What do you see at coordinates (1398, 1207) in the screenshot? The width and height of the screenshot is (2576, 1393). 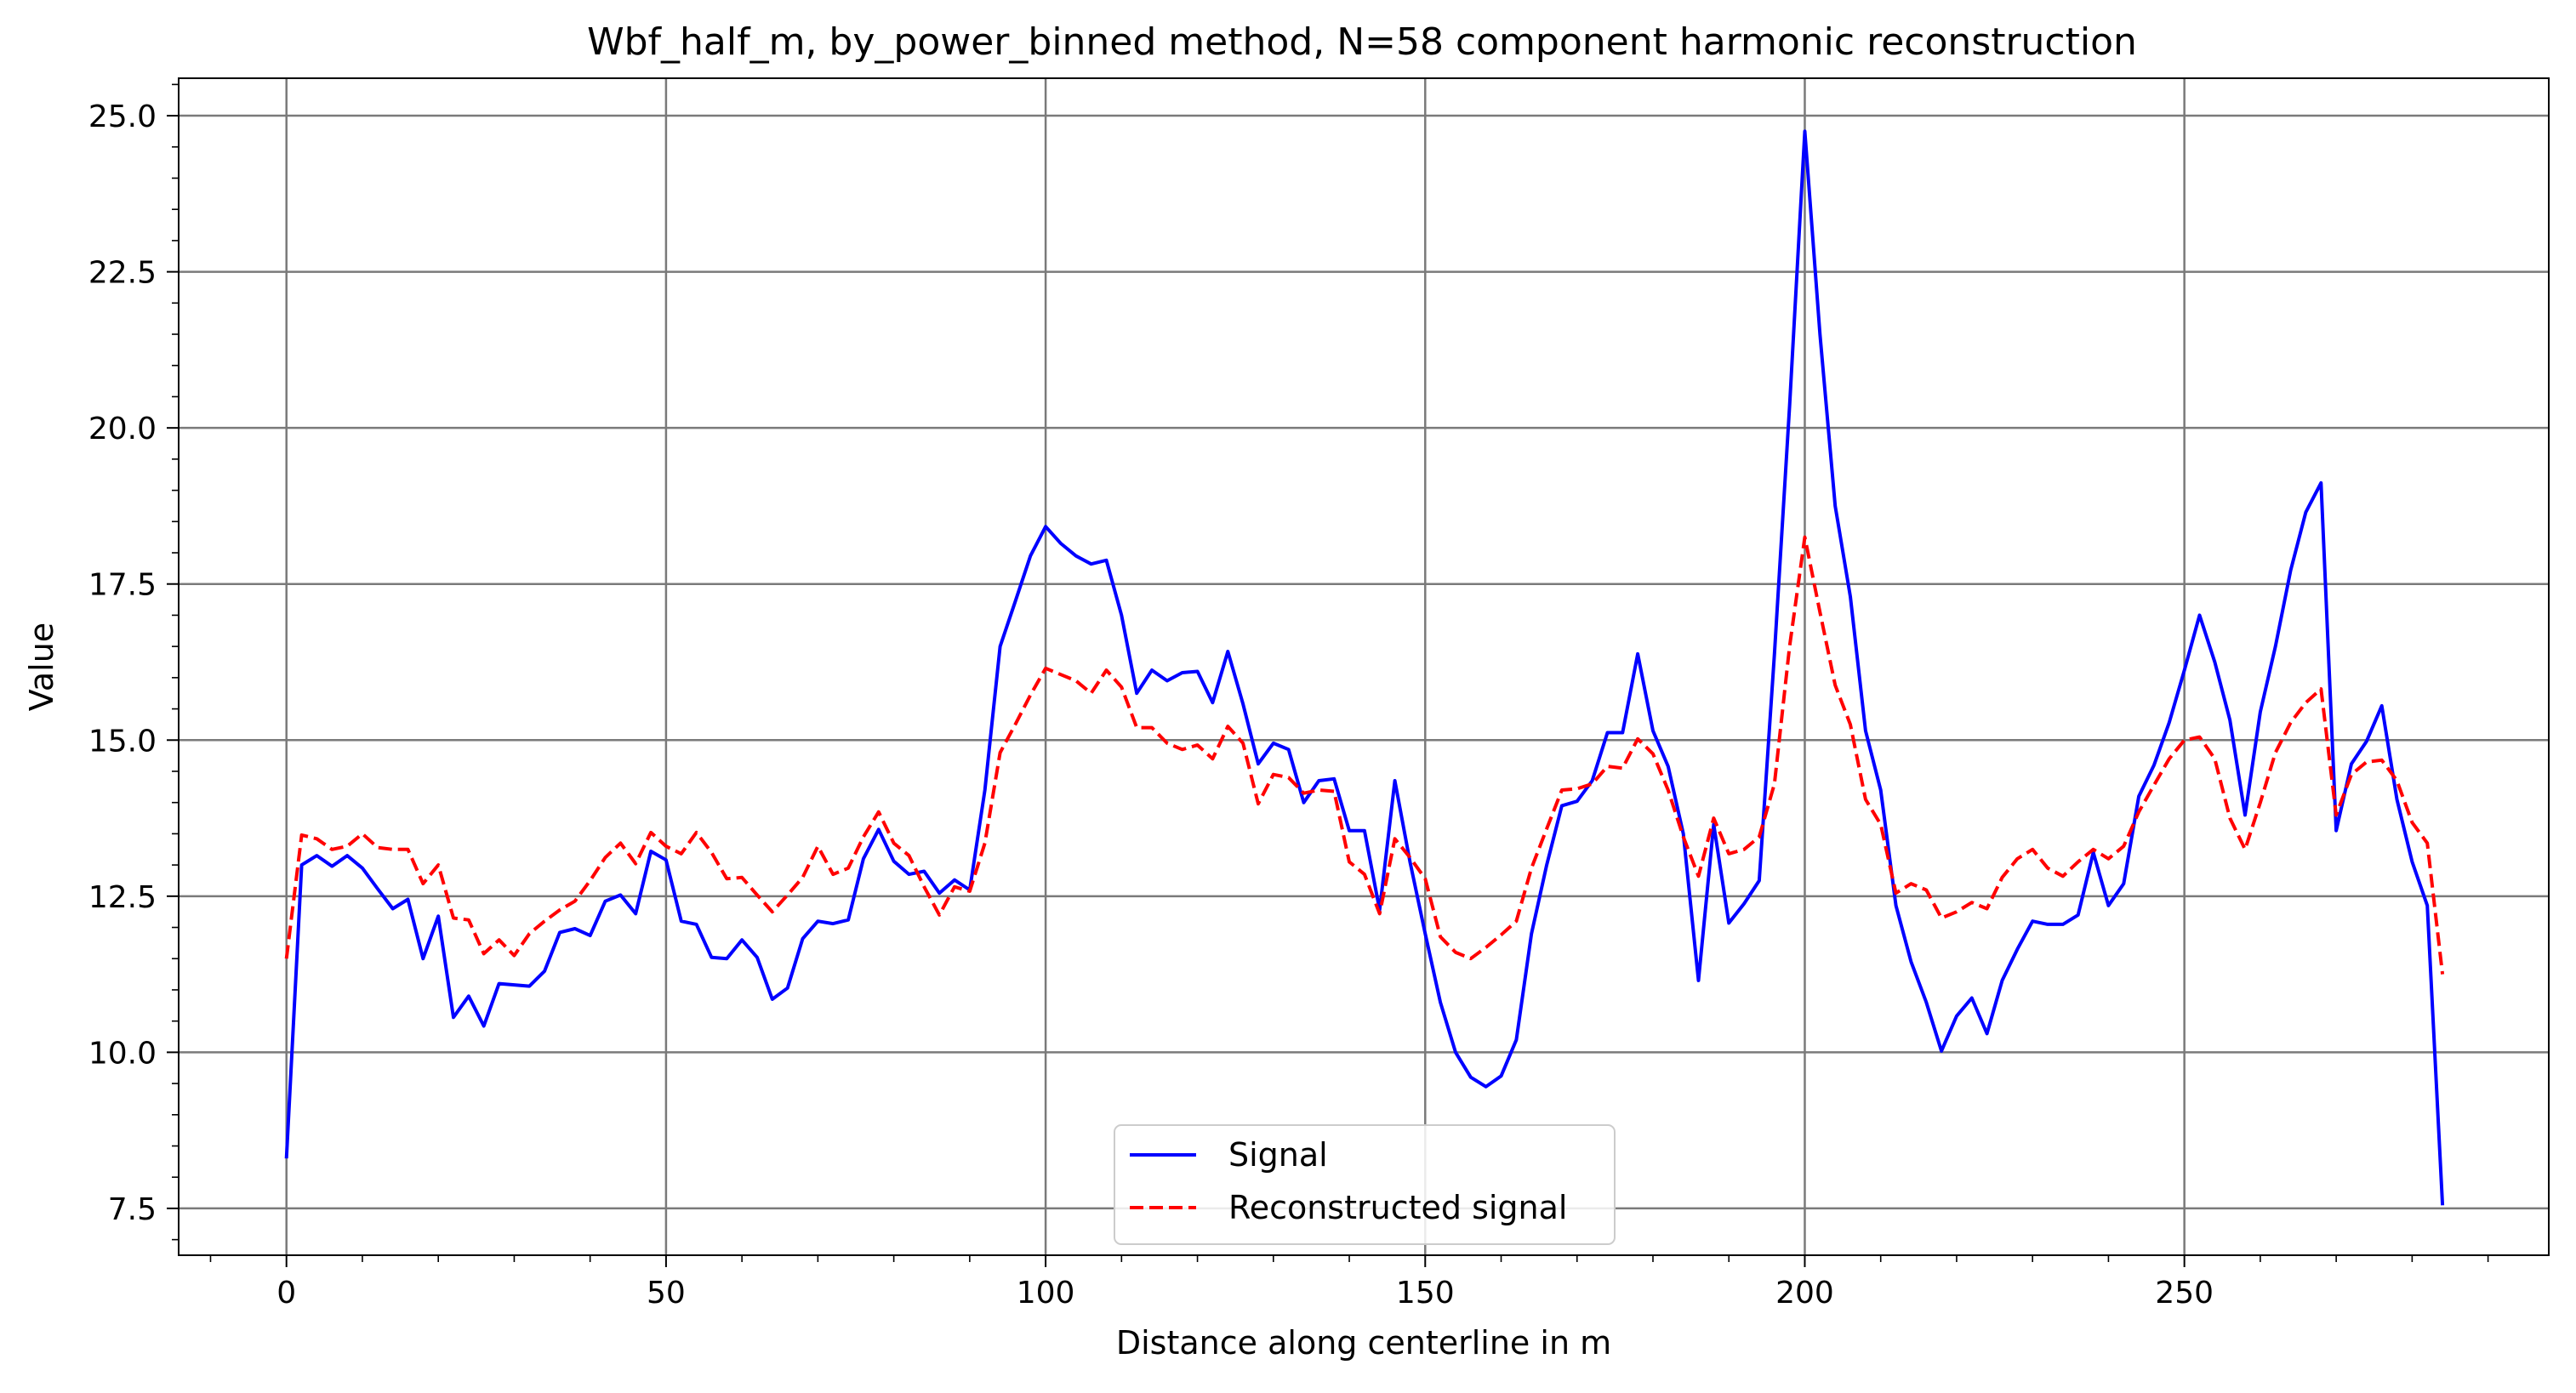 I see `legend-label-reconstructed-signal: Reconstructed signal` at bounding box center [1398, 1207].